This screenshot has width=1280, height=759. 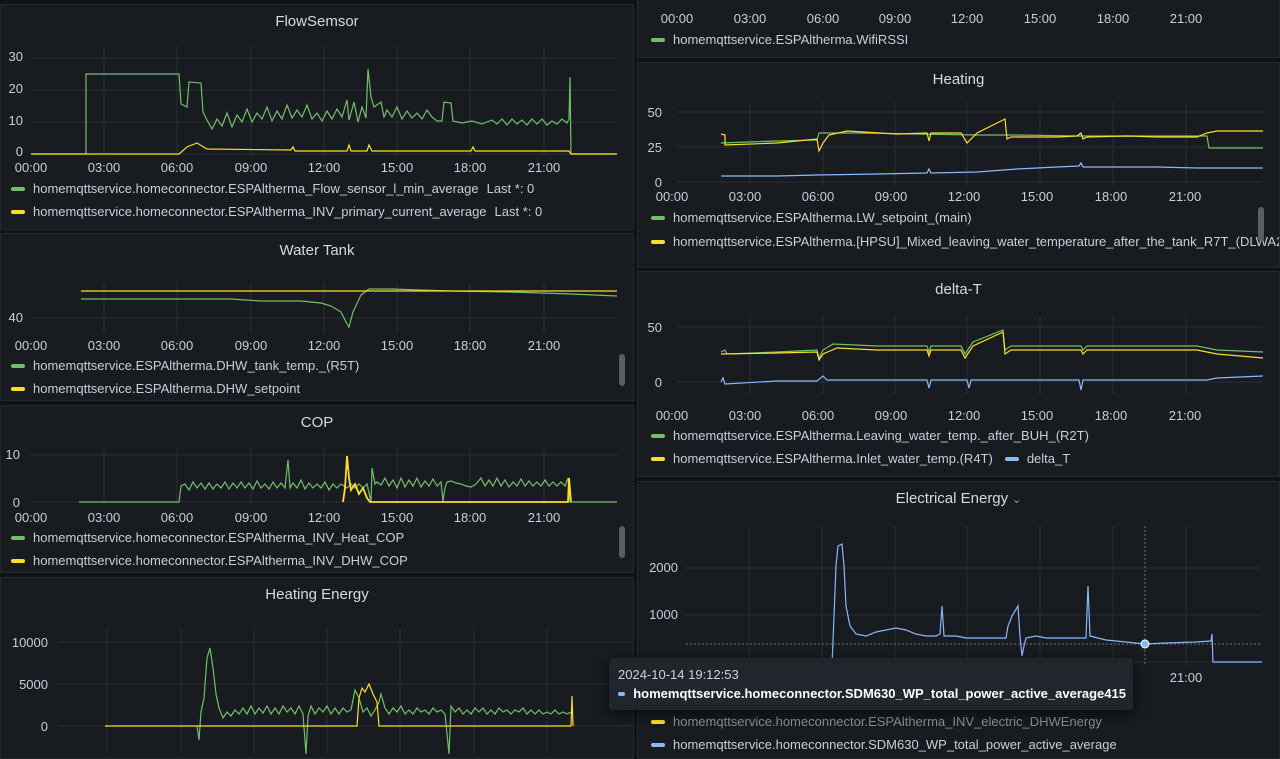 What do you see at coordinates (952, 498) in the screenshot?
I see `panel-title-text: Electrical Energy` at bounding box center [952, 498].